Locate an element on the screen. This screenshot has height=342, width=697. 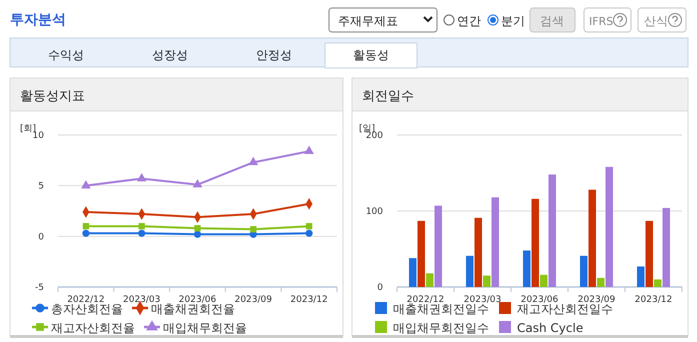
text: 활동성 is located at coordinates (371, 55).